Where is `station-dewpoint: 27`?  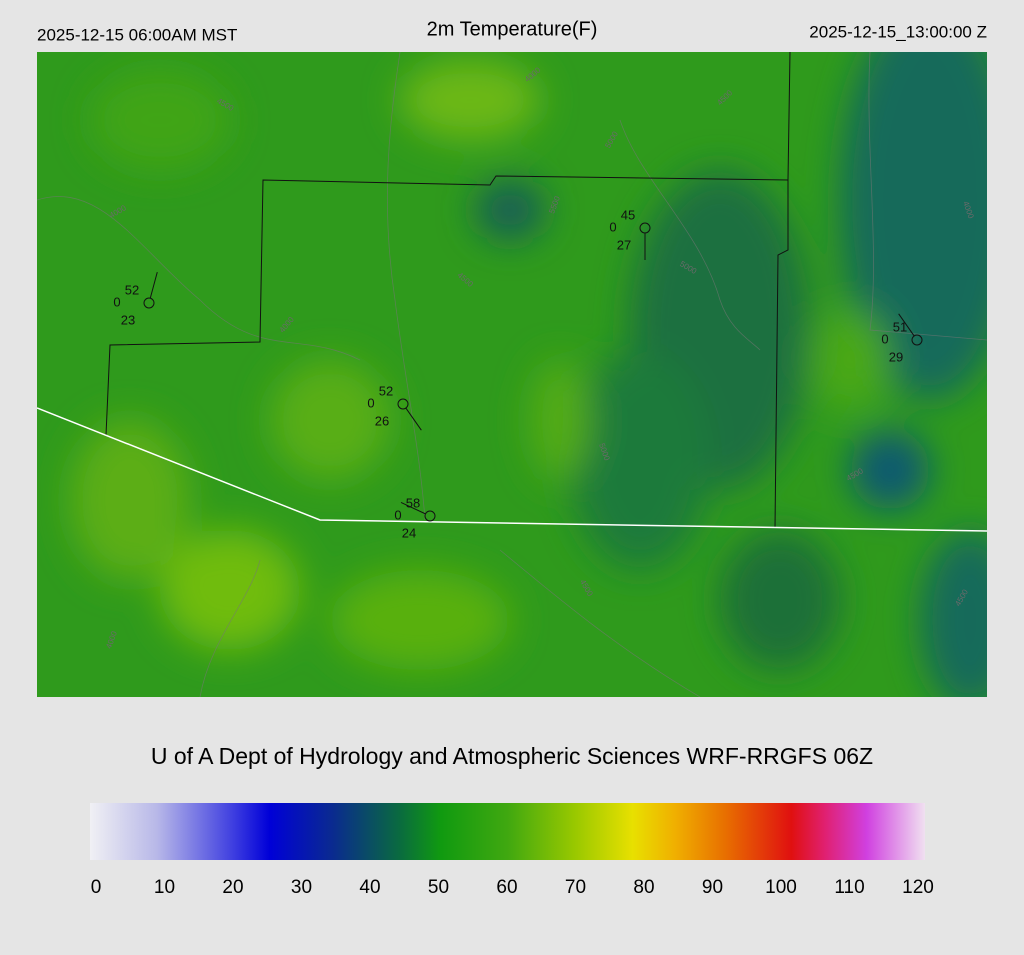
station-dewpoint: 27 is located at coordinates (624, 244).